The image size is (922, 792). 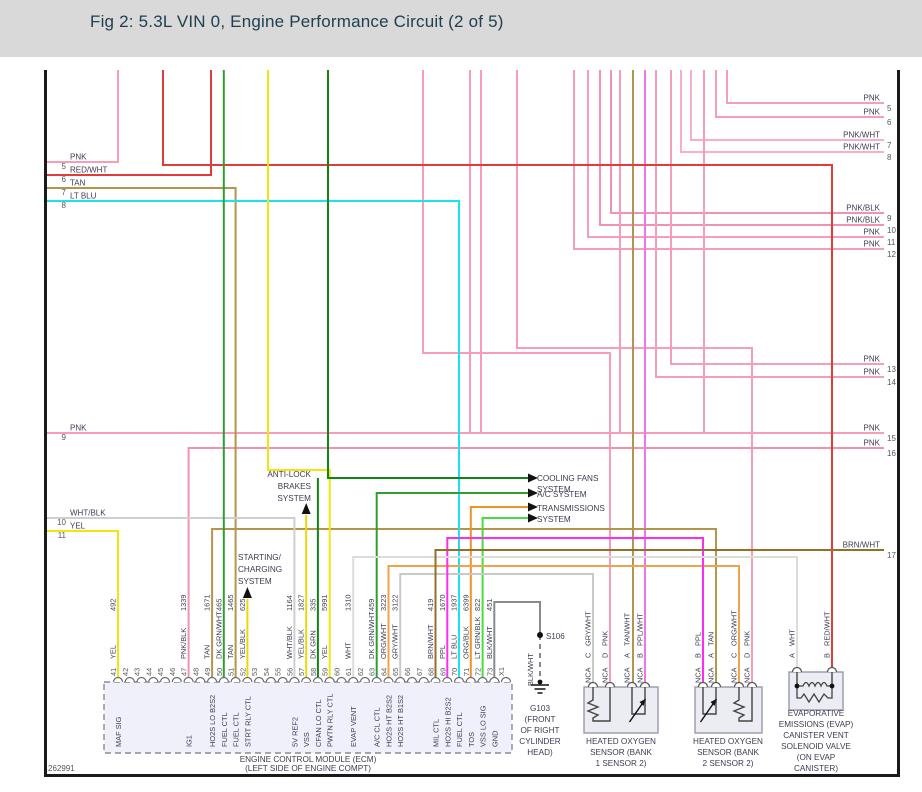 I want to click on right-ref-label: PNK/BLK, so click(x=863, y=208).